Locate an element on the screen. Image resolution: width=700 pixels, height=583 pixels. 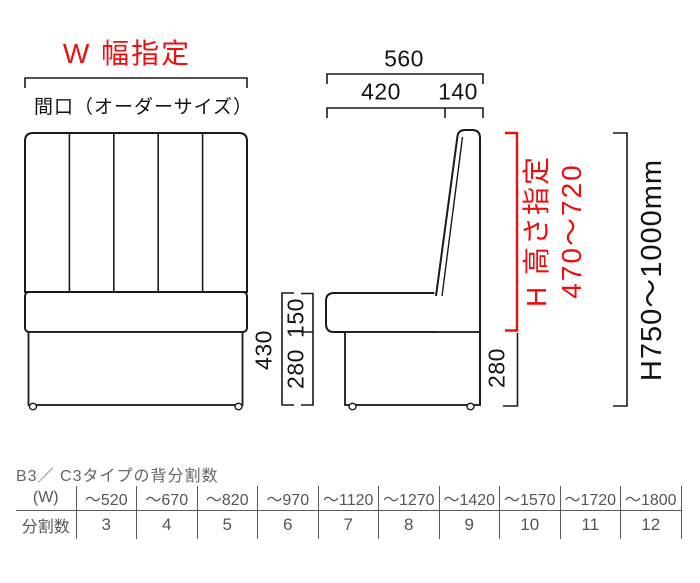
front-seat-band is located at coordinates (136, 312).